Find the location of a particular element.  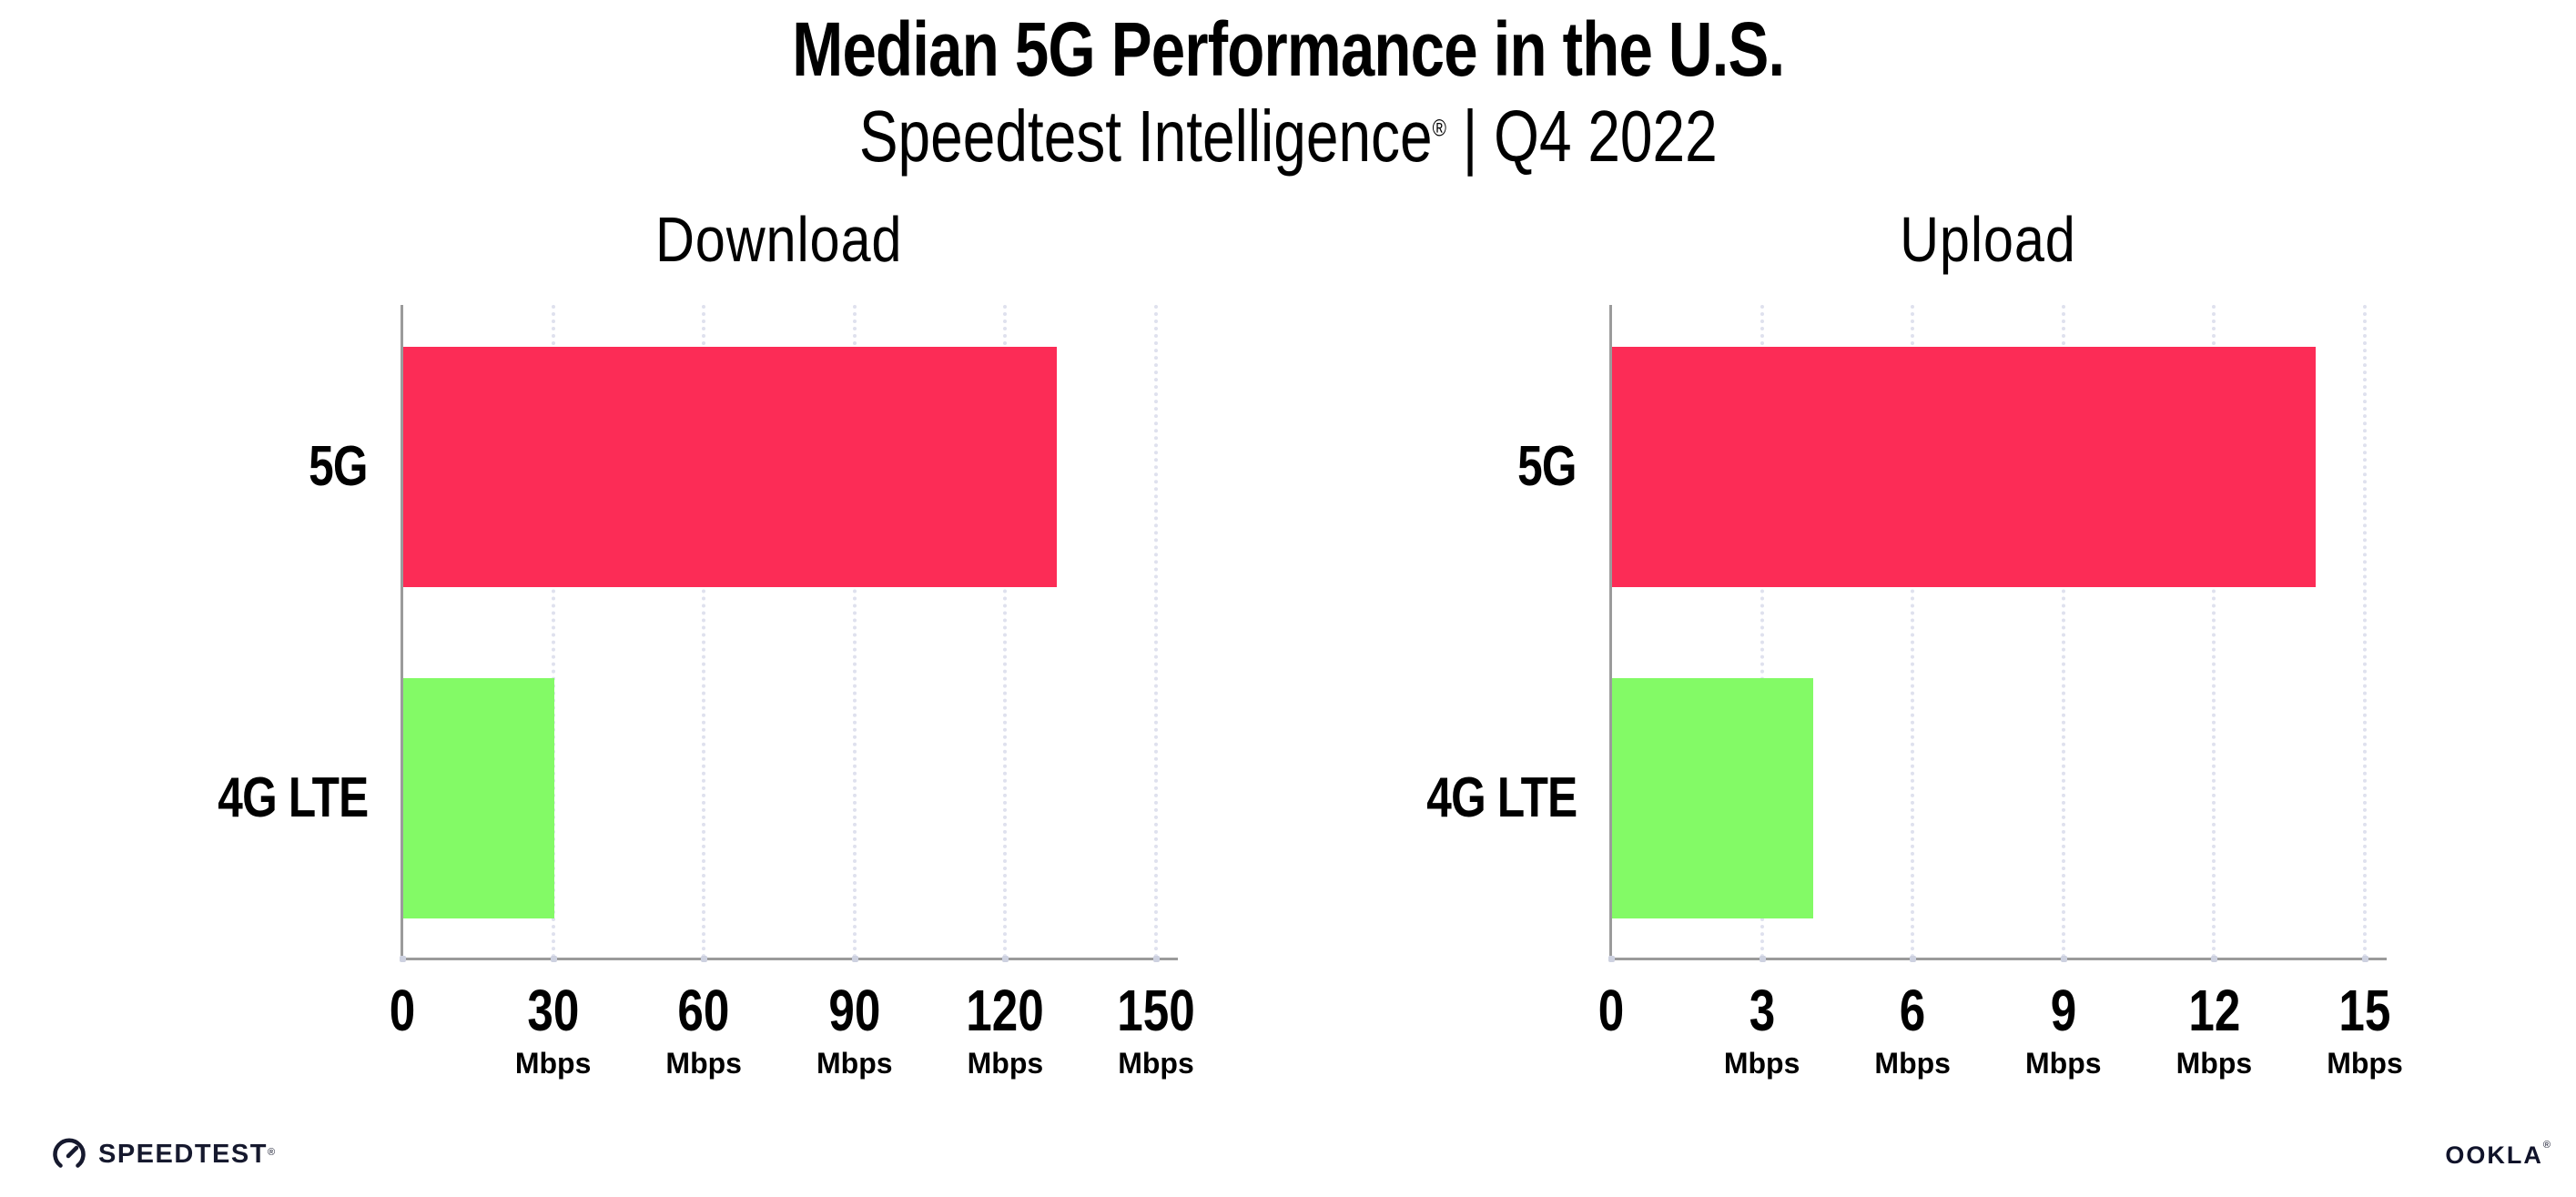

chart-subtitle-text: Speedtest Intelligence® | Q4 2022 is located at coordinates (1288, 136).